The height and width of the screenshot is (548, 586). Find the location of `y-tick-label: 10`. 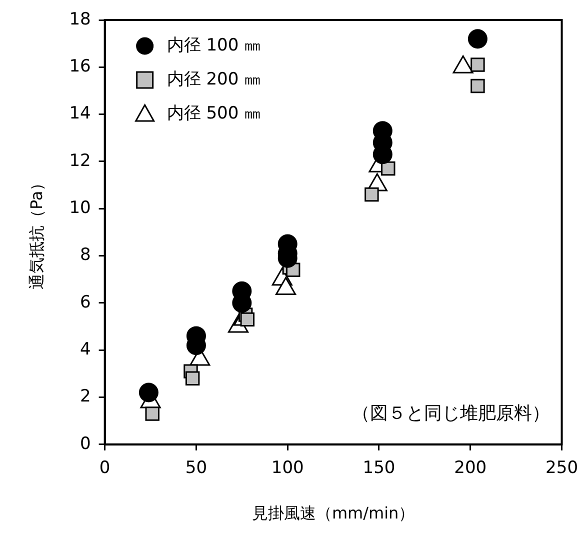

y-tick-label: 10 is located at coordinates (80, 208).